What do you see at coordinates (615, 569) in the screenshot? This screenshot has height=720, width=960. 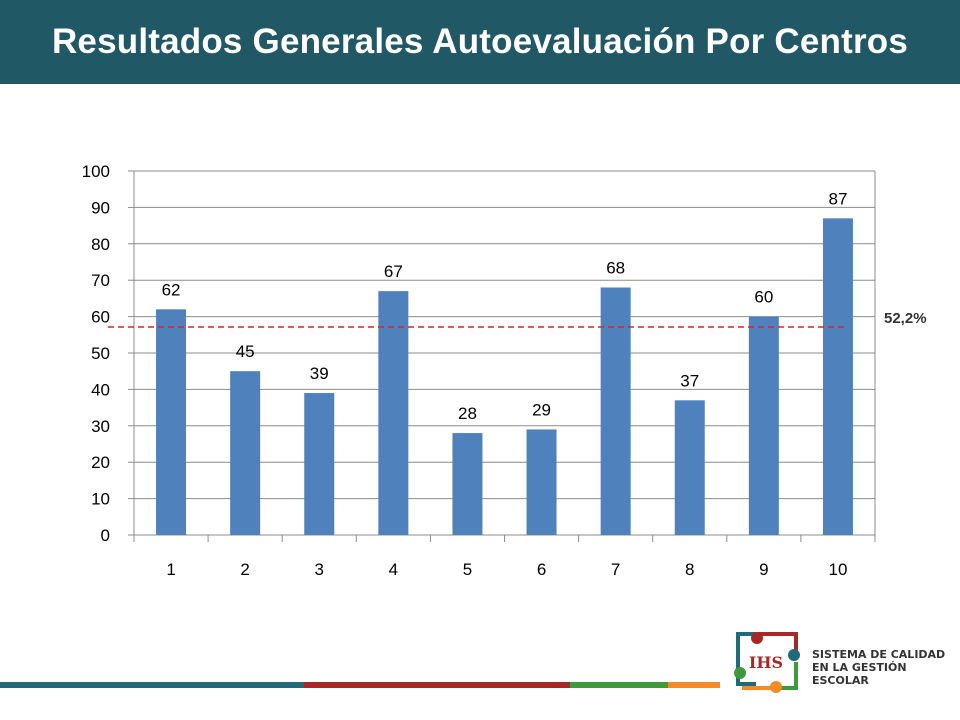 I see `x-tick-label: 7` at bounding box center [615, 569].